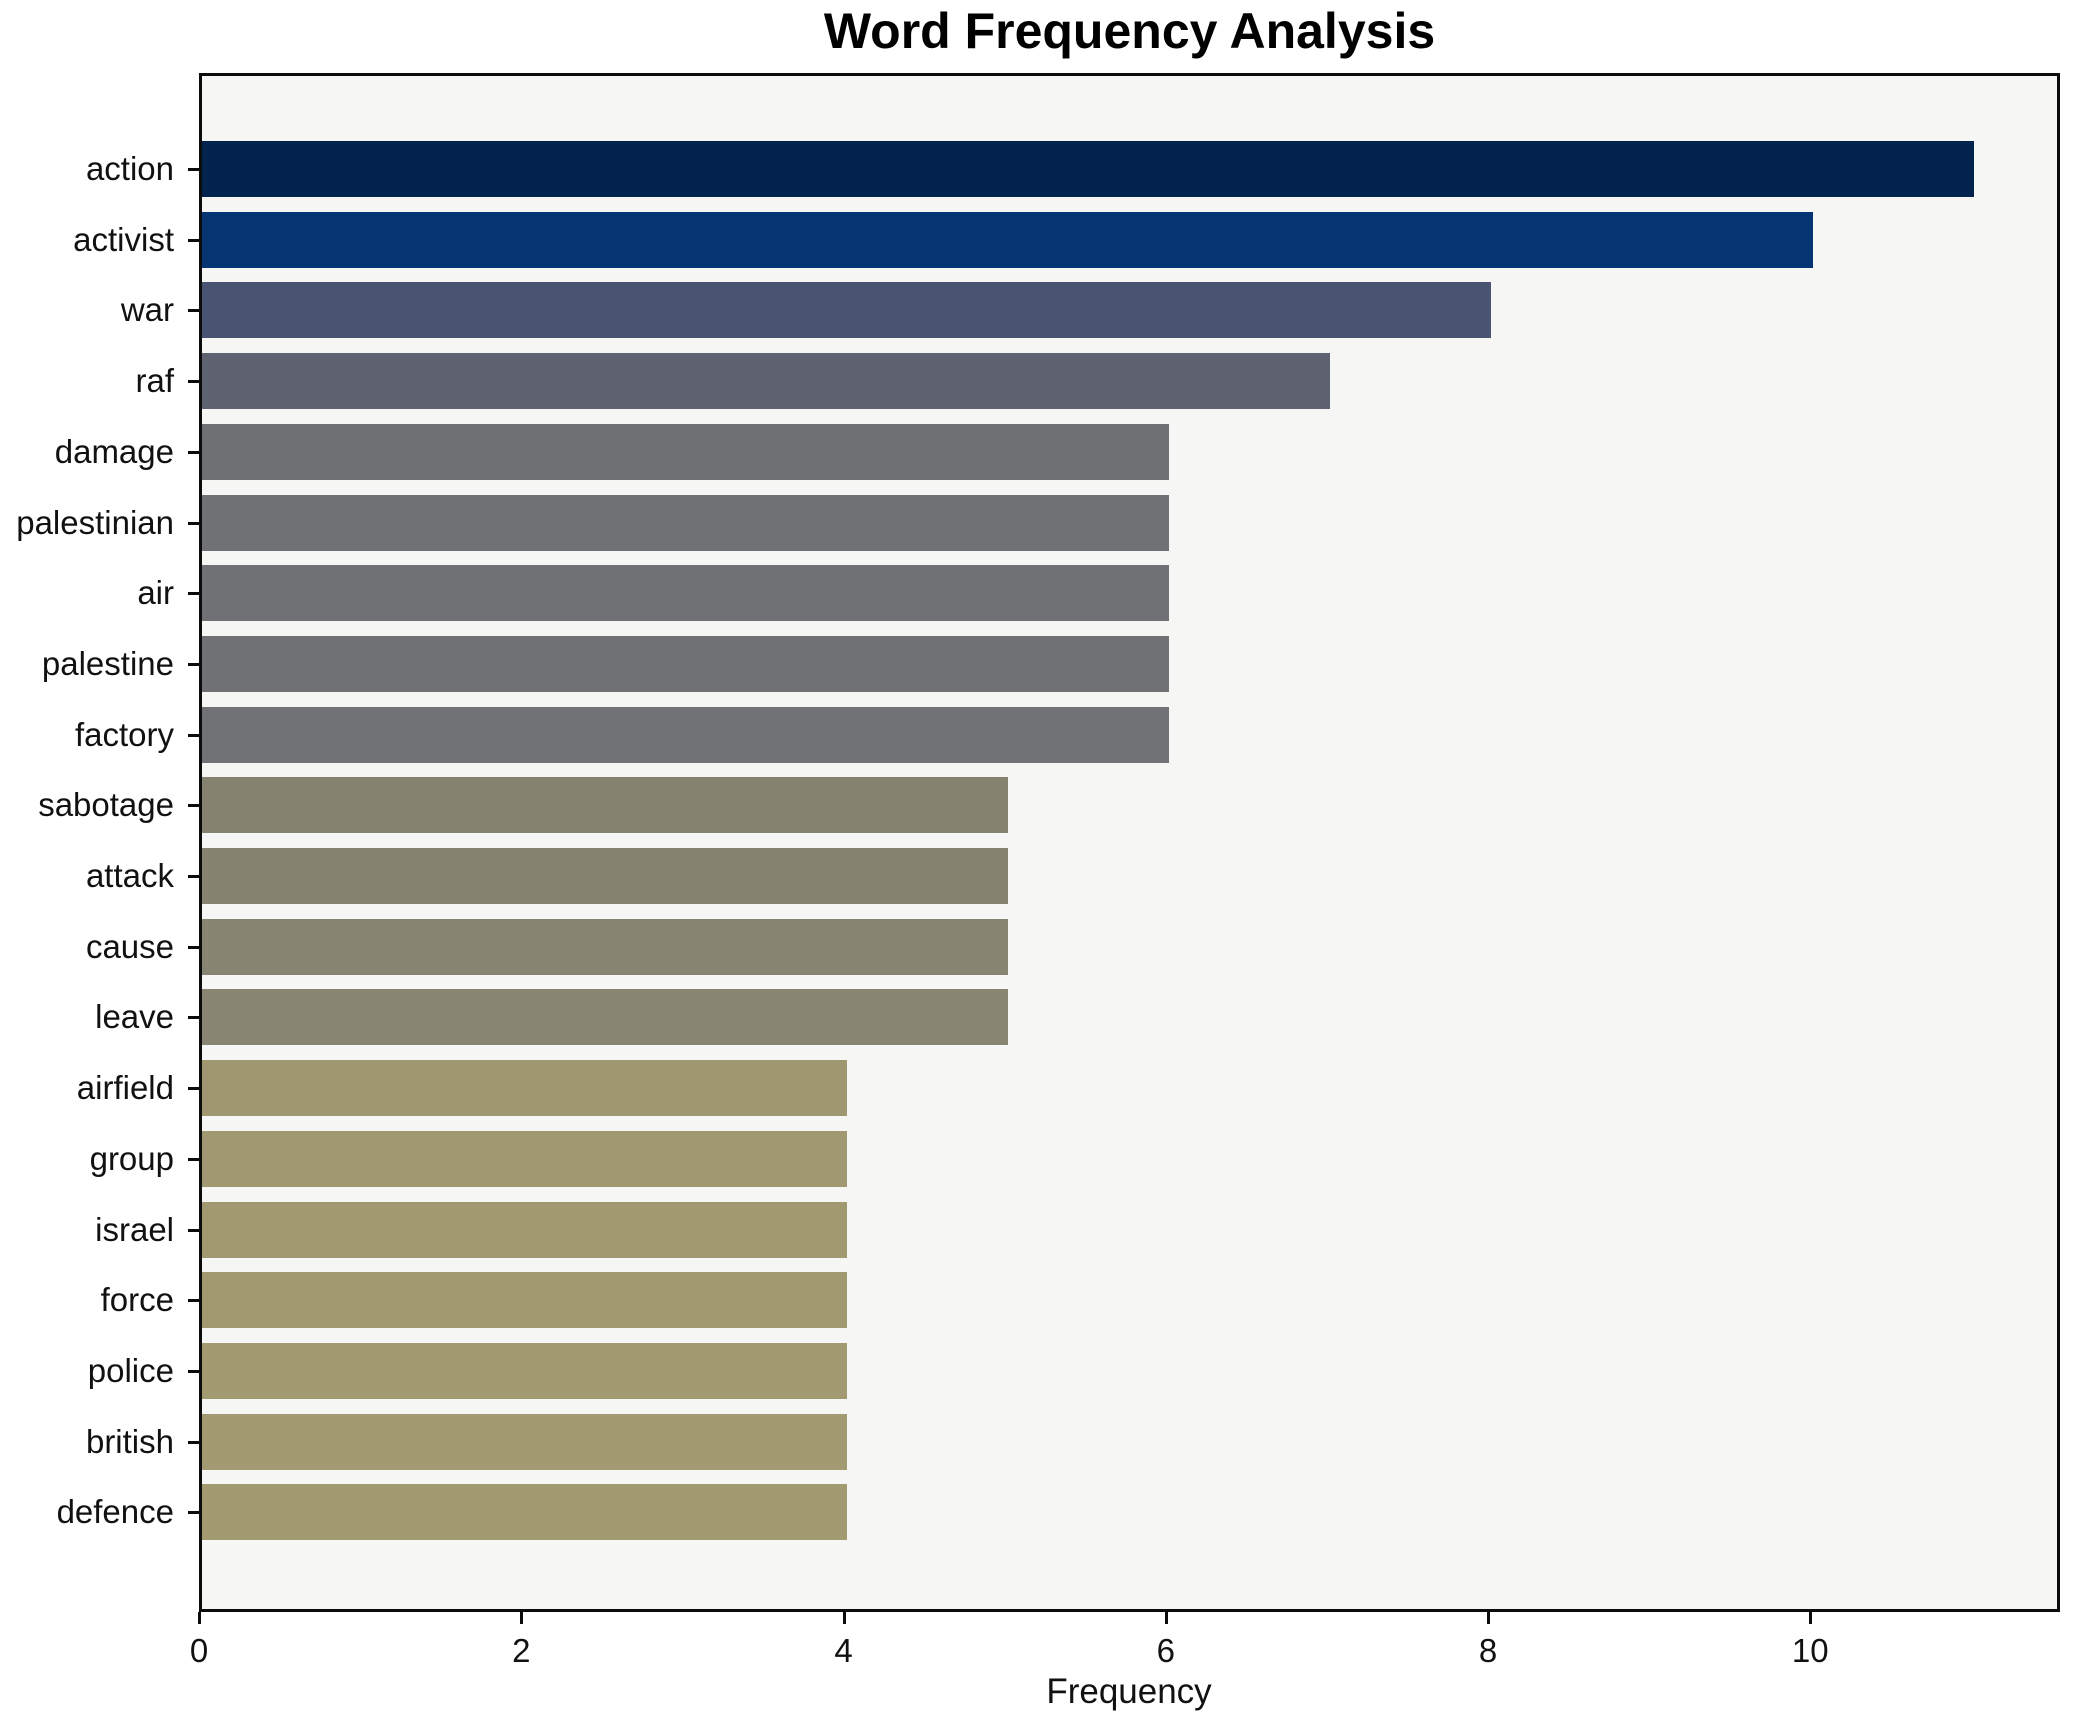 The width and height of the screenshot is (2078, 1722). I want to click on bar-war, so click(846, 310).